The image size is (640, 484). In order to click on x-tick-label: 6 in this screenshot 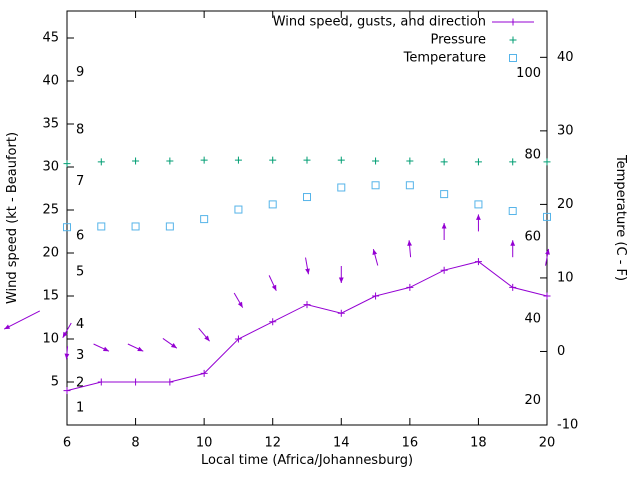, I will do `click(67, 443)`.